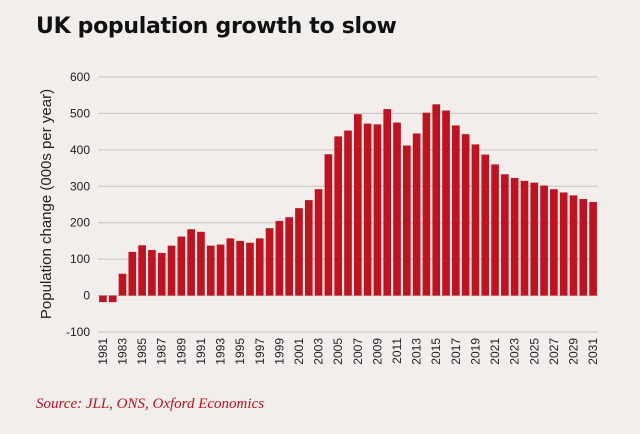 The width and height of the screenshot is (640, 434). Describe the element at coordinates (308, 248) in the screenshot. I see `bar-2002` at that location.